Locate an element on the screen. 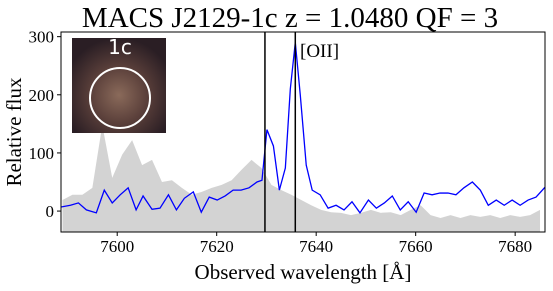  y-tick-label: 0 is located at coordinates (50, 211).